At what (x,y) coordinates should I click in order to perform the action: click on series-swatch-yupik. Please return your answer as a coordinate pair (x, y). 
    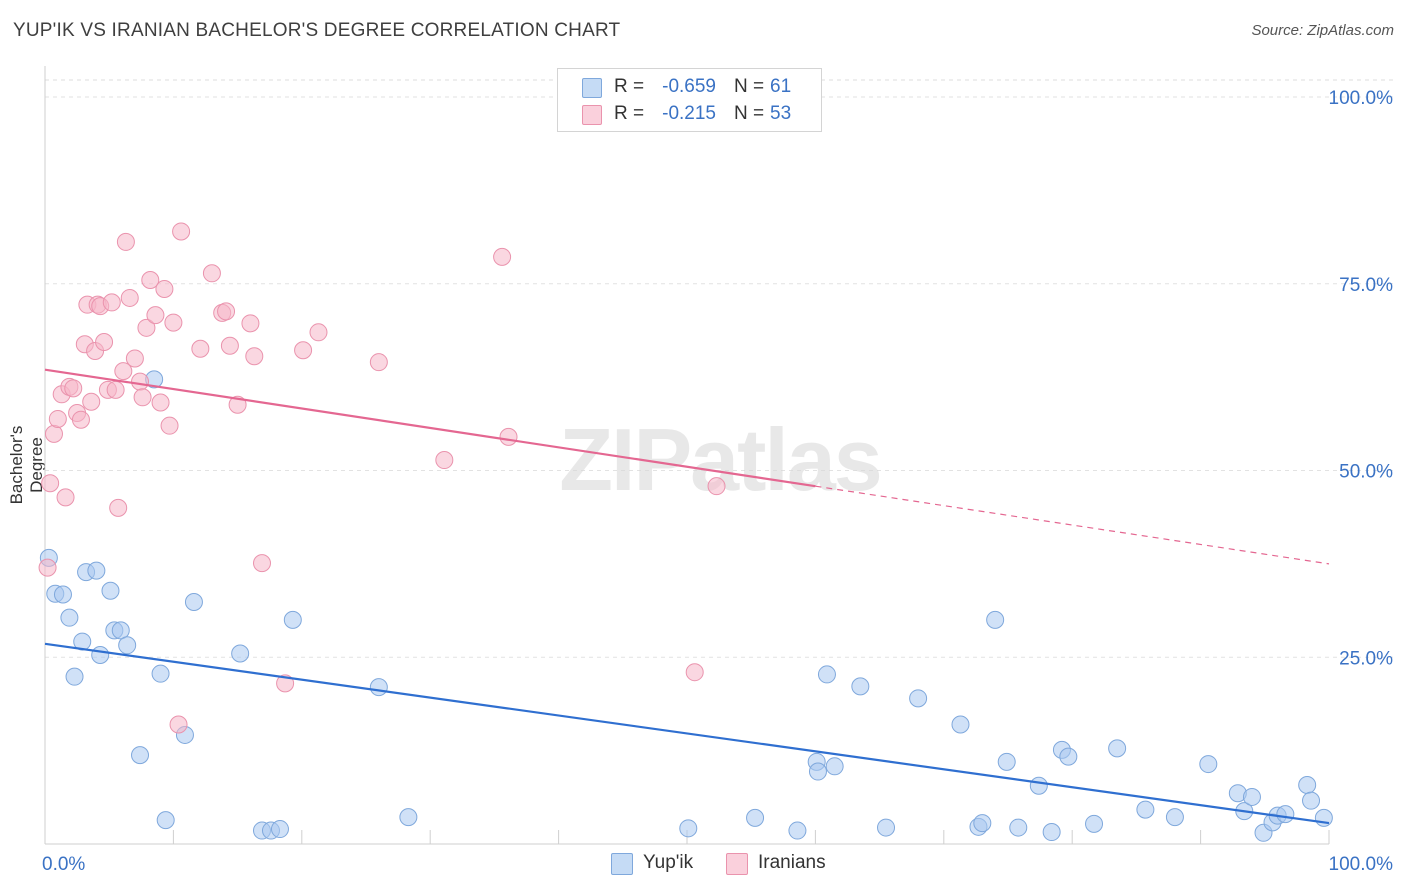
    Looking at the image, I should click on (622, 864).